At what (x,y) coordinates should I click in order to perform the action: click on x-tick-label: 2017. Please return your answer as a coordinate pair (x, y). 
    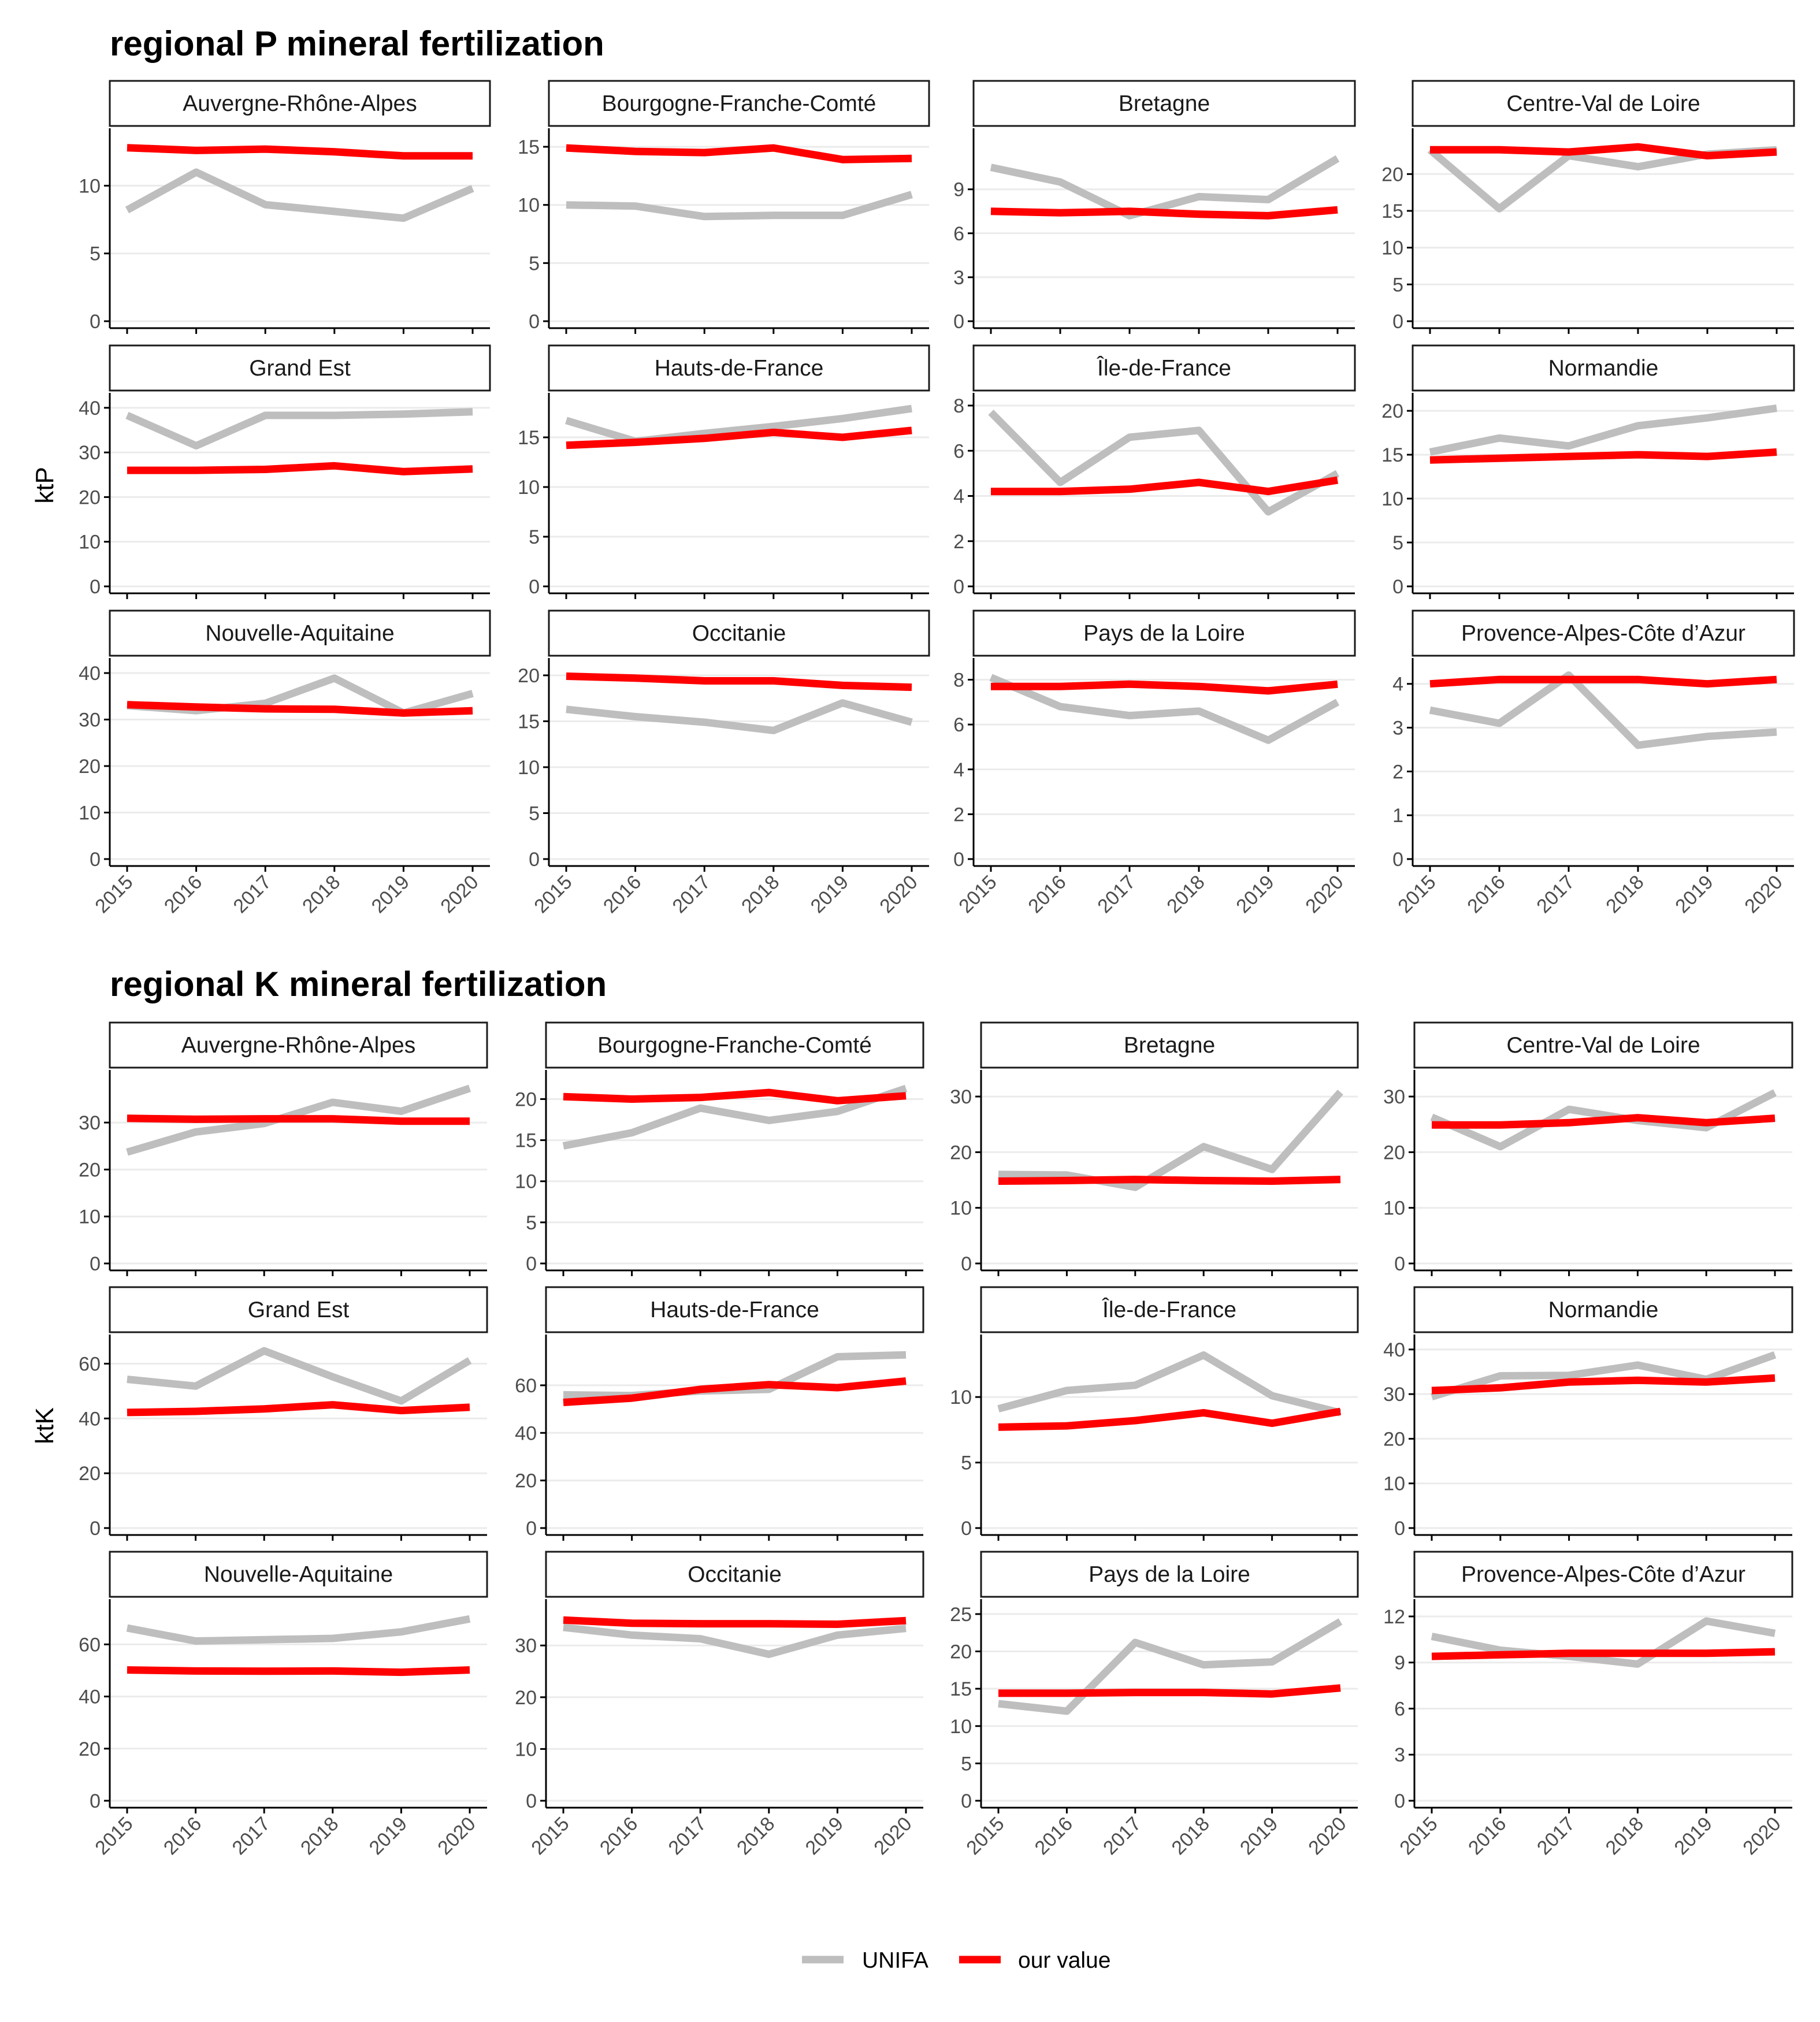
    Looking at the image, I should click on (1122, 1836).